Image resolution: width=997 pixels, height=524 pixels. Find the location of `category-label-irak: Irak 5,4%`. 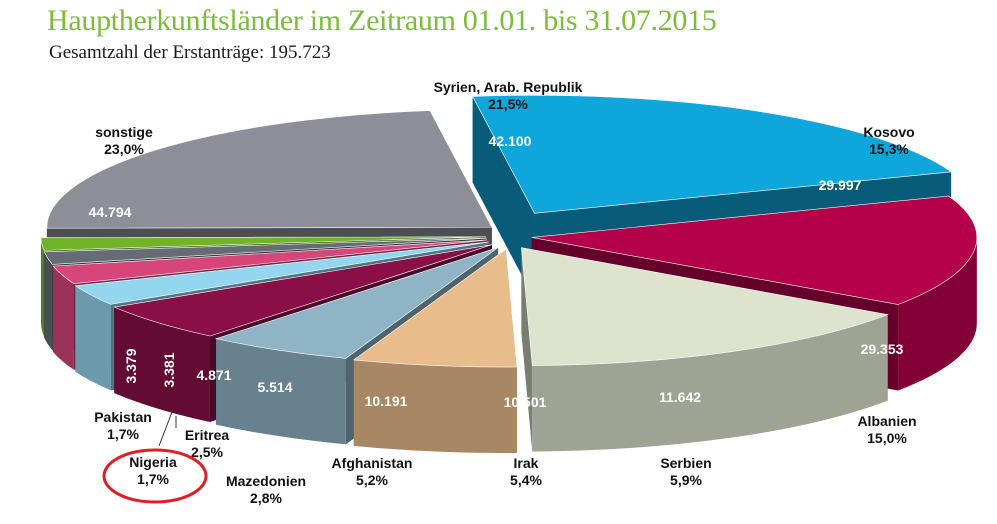

category-label-irak: Irak 5,4% is located at coordinates (526, 471).